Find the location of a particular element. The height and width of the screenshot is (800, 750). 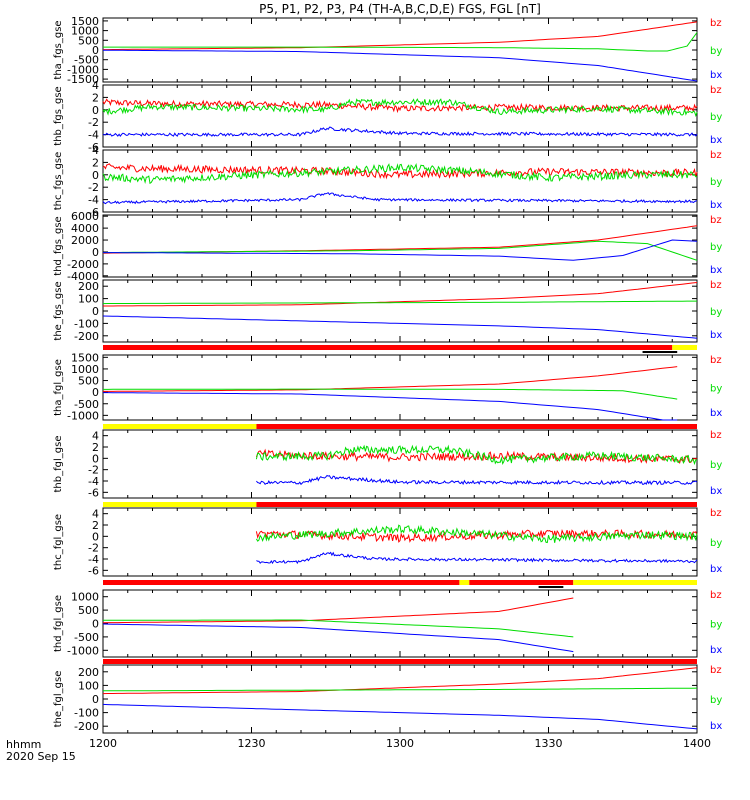

y-tick-label: -1500 is located at coordinates (83, 79).